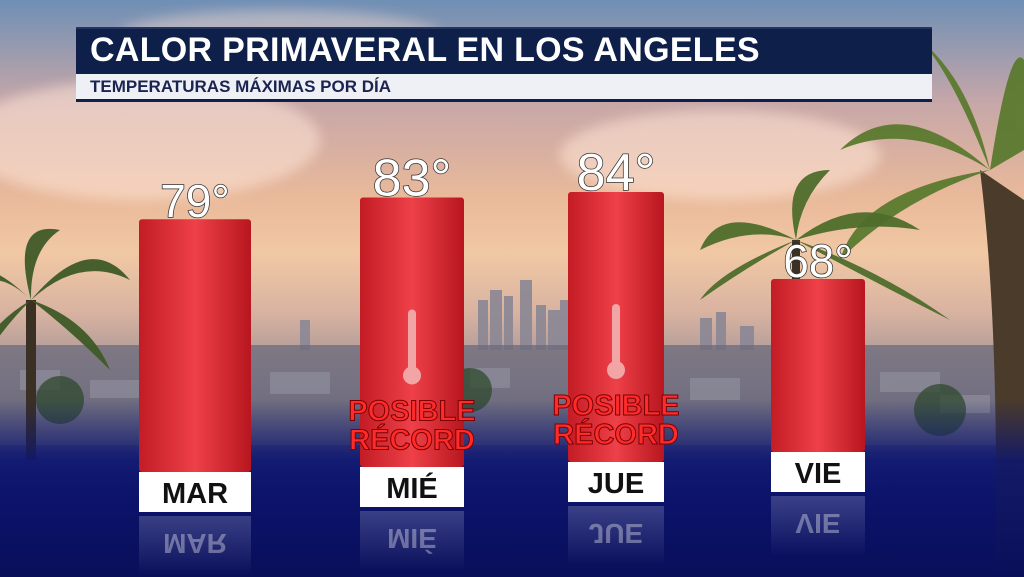 Image resolution: width=1024 pixels, height=577 pixels. I want to click on temperature-value-label: 84°, so click(616, 173).